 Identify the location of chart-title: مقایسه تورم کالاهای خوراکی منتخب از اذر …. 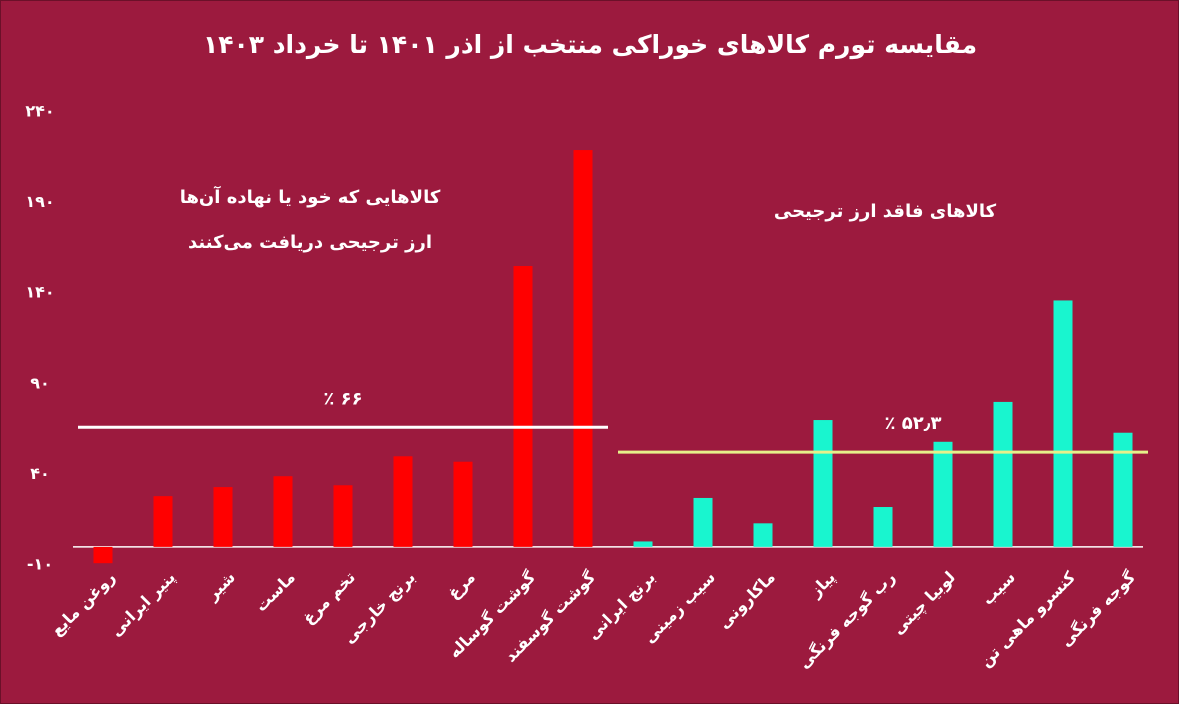
(590, 45).